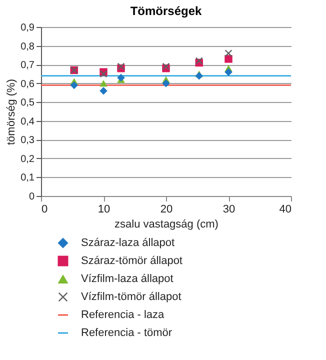 The image size is (326, 360). What do you see at coordinates (27, 122) in the screenshot?
I see `y-tick-label: 0,4` at bounding box center [27, 122].